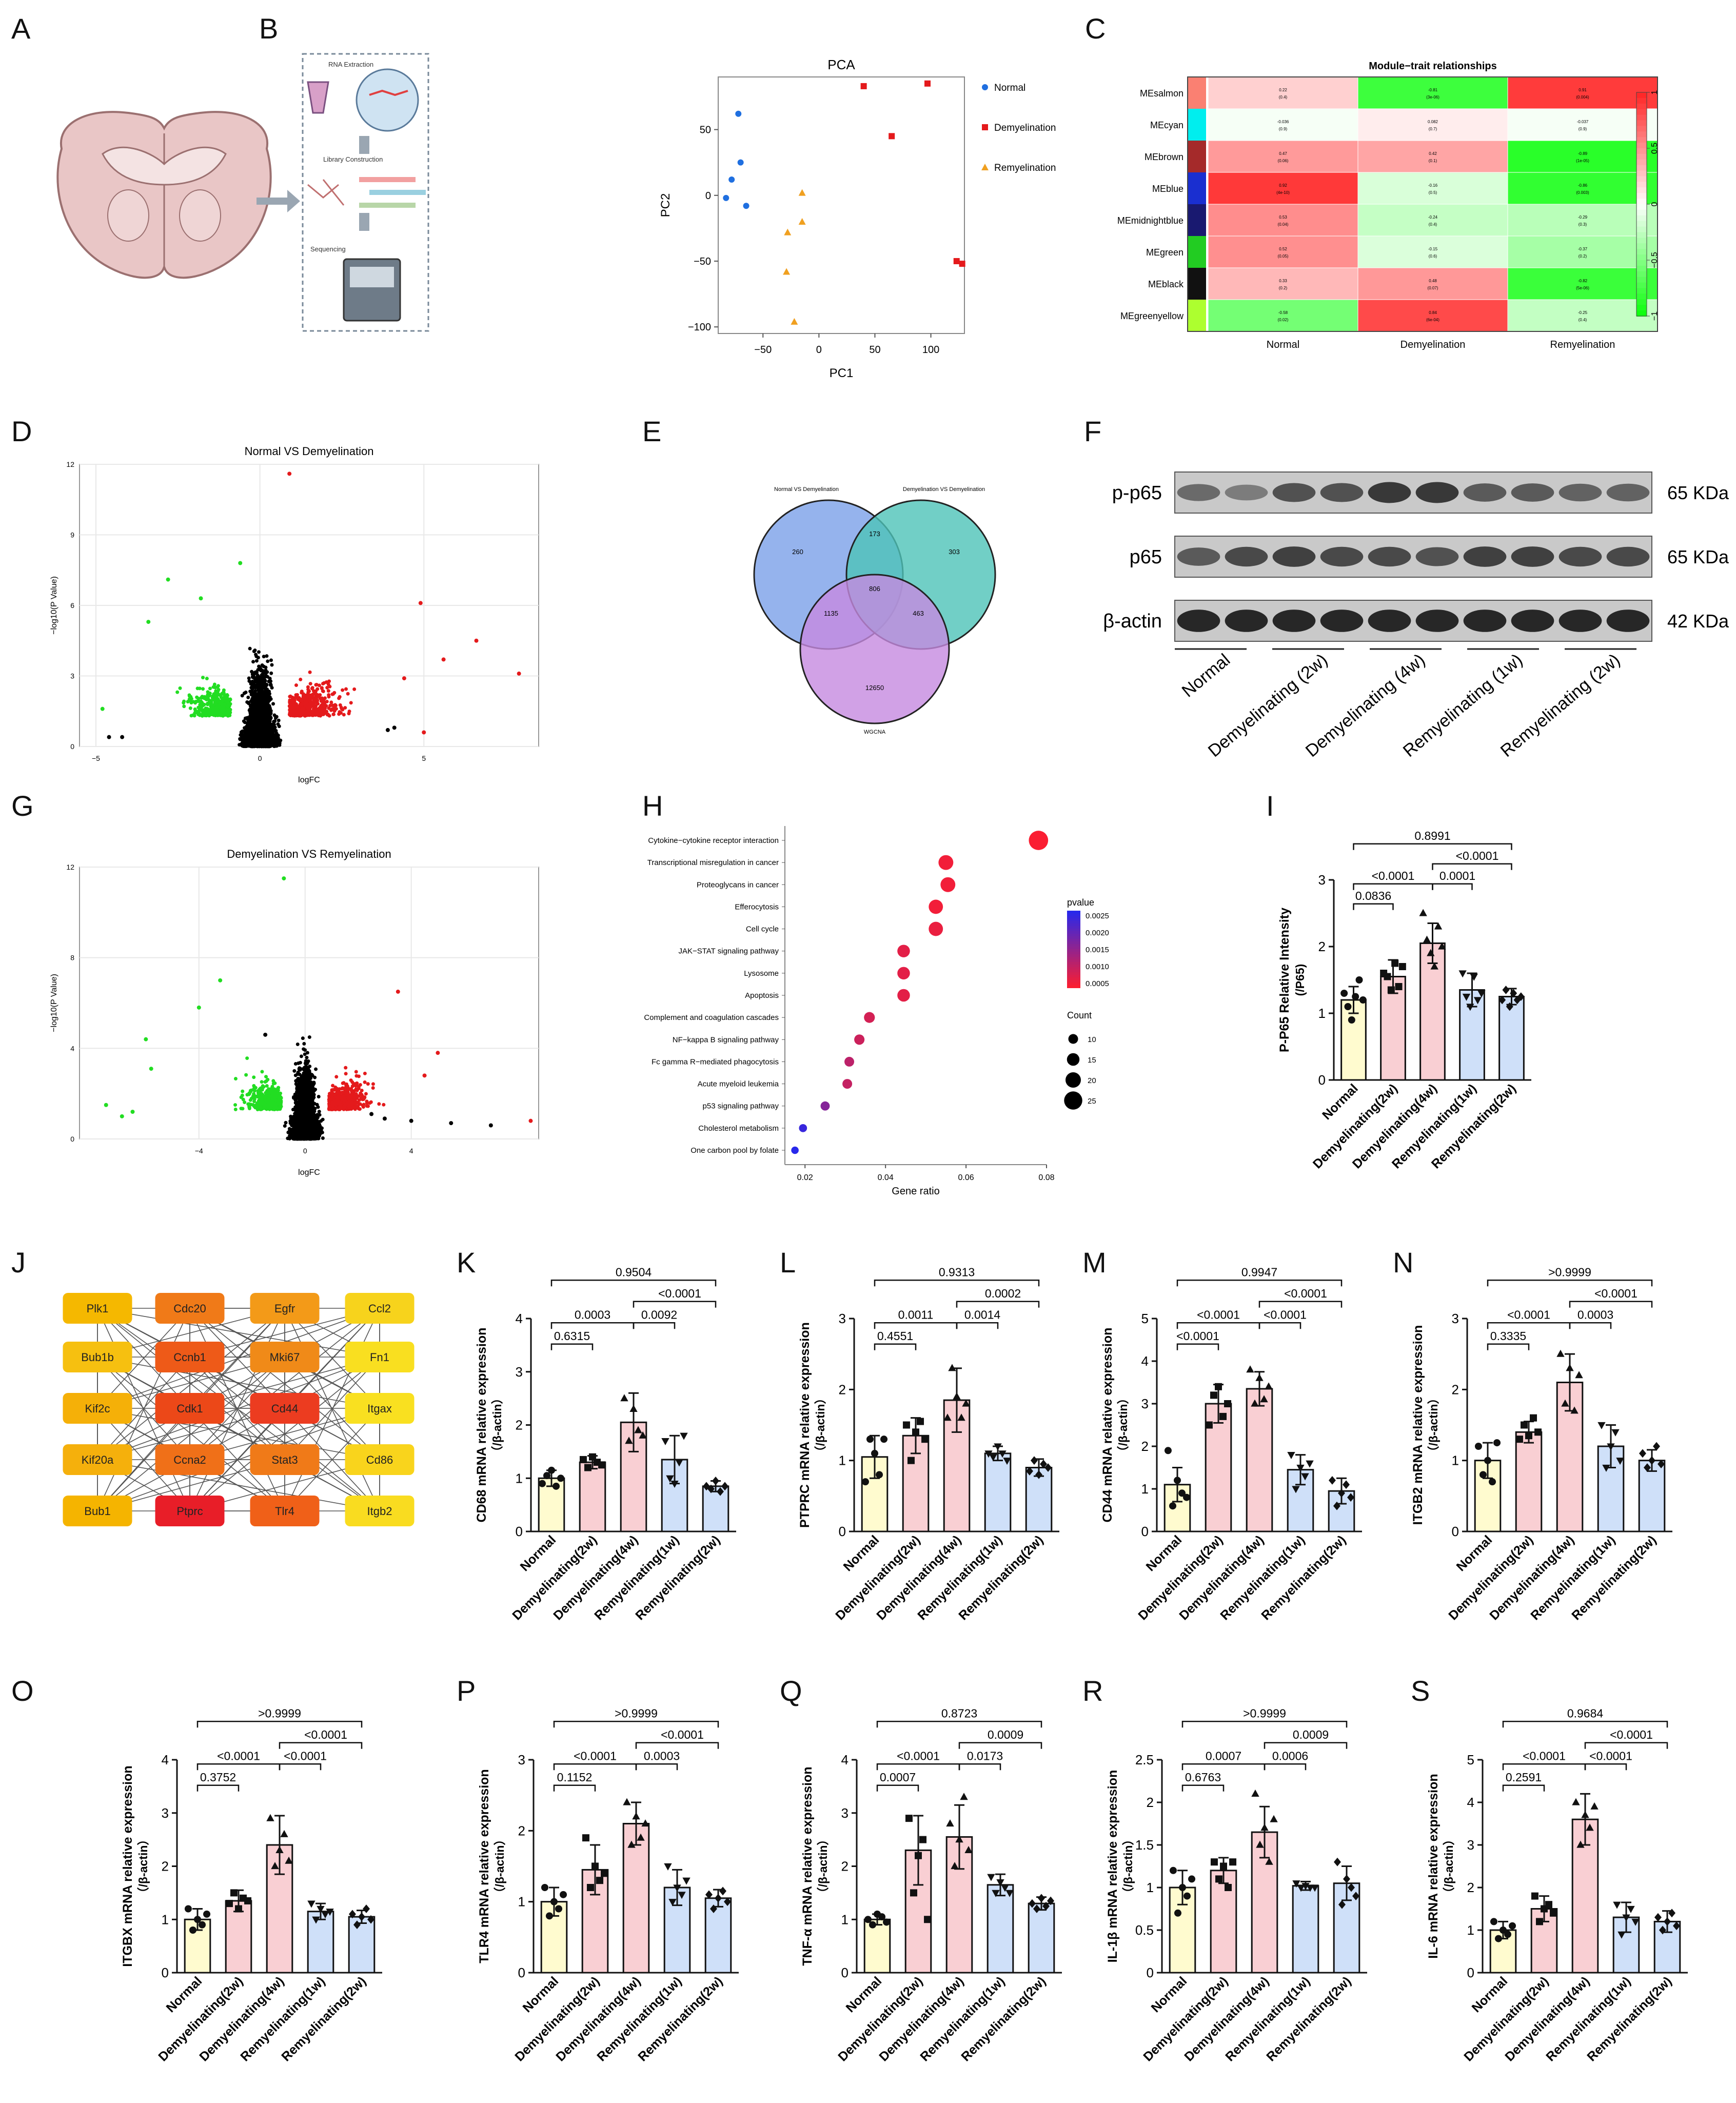  What do you see at coordinates (651, 431) in the screenshot?
I see `panel-letter-e: E` at bounding box center [651, 431].